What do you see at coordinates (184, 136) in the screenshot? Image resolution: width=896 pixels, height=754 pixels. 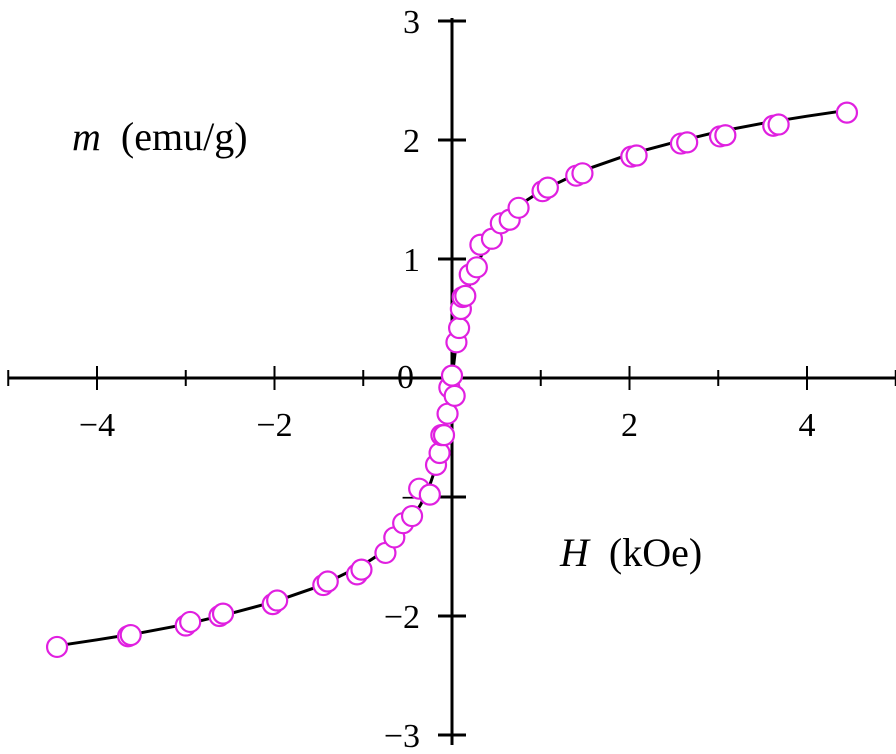 I see `y-axis-unit: (emu/g)` at bounding box center [184, 136].